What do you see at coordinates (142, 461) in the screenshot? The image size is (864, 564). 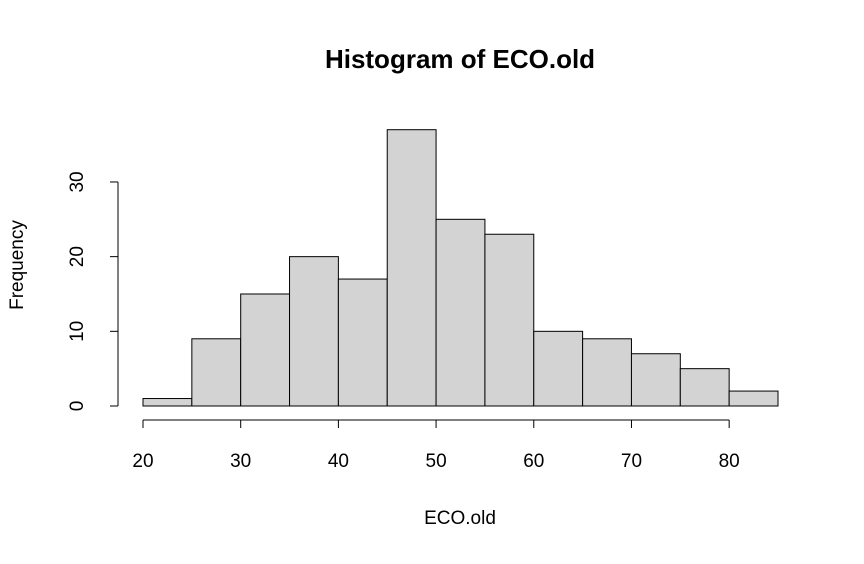 I see `x-tick-label: 20` at bounding box center [142, 461].